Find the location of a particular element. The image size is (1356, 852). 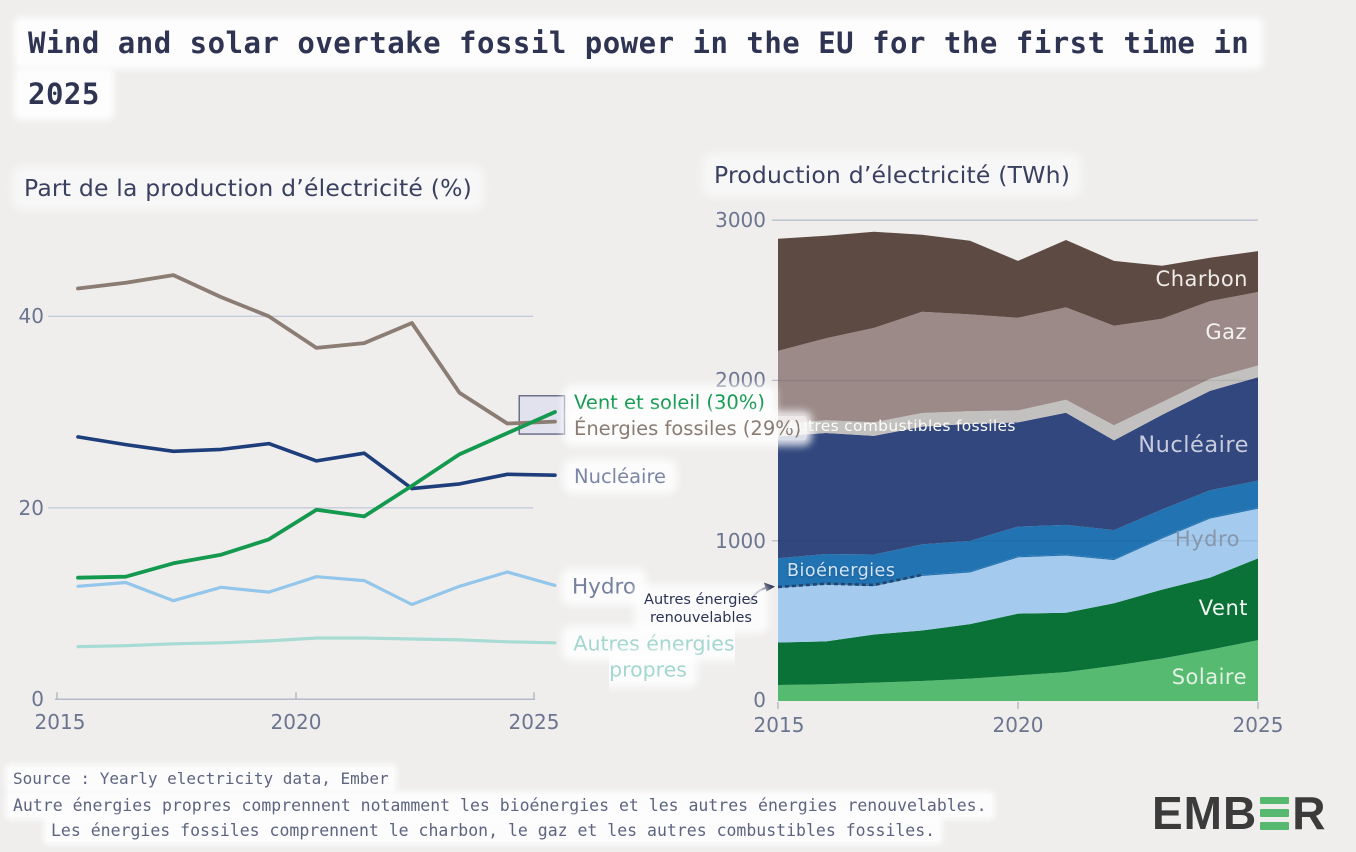

label-gaz: Gaz is located at coordinates (1226, 332).